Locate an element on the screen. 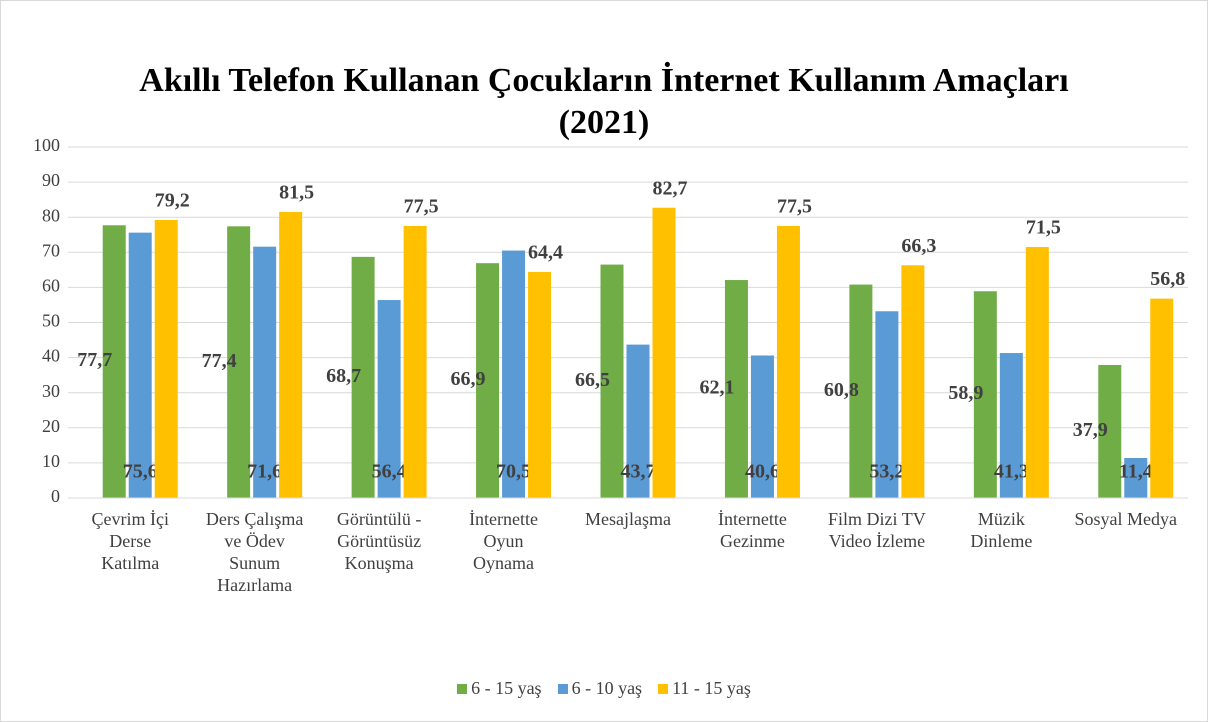  data-label: 62,1 is located at coordinates (716, 388).